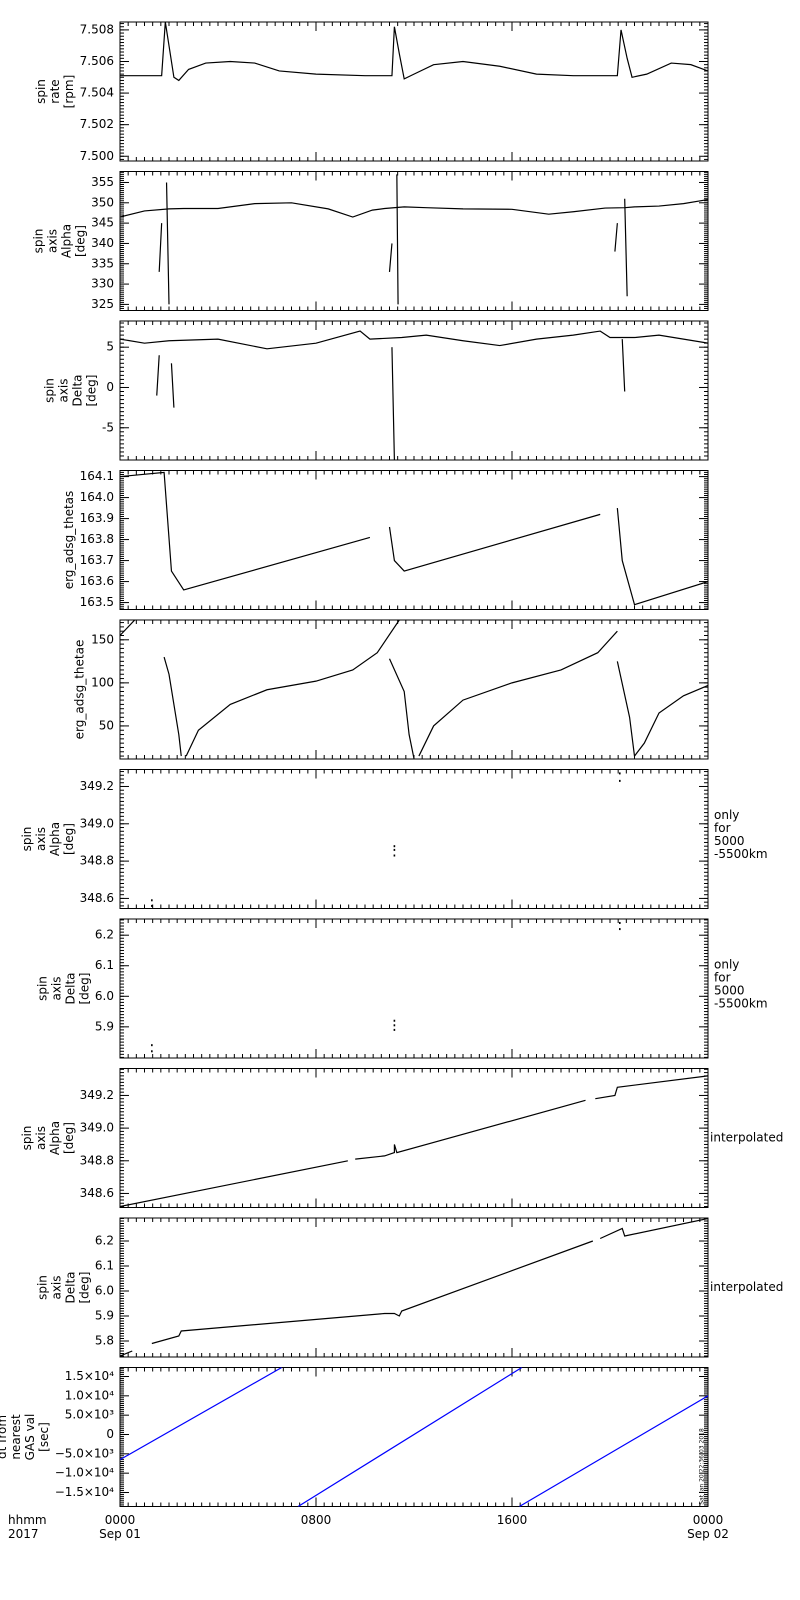 The width and height of the screenshot is (800, 1600). I want to click on y-tick-label: 7.500, so click(97, 156).